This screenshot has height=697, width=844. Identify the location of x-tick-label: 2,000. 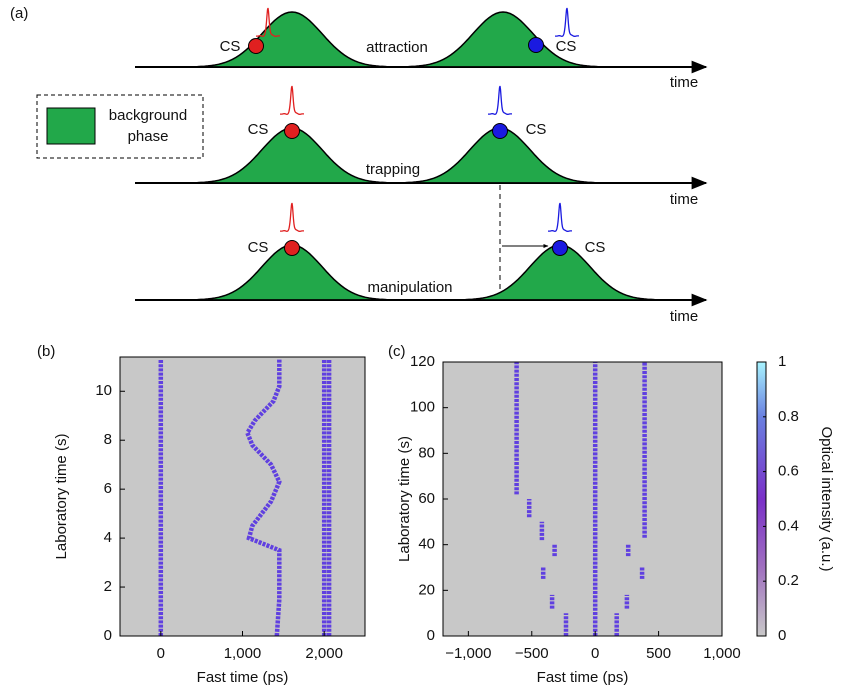
(324, 653).